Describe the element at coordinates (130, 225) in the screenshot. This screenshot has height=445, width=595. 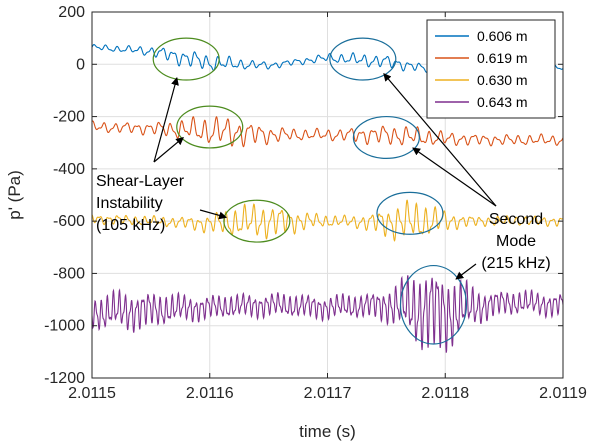
I see `annotation-text: (105 kHz)` at that location.